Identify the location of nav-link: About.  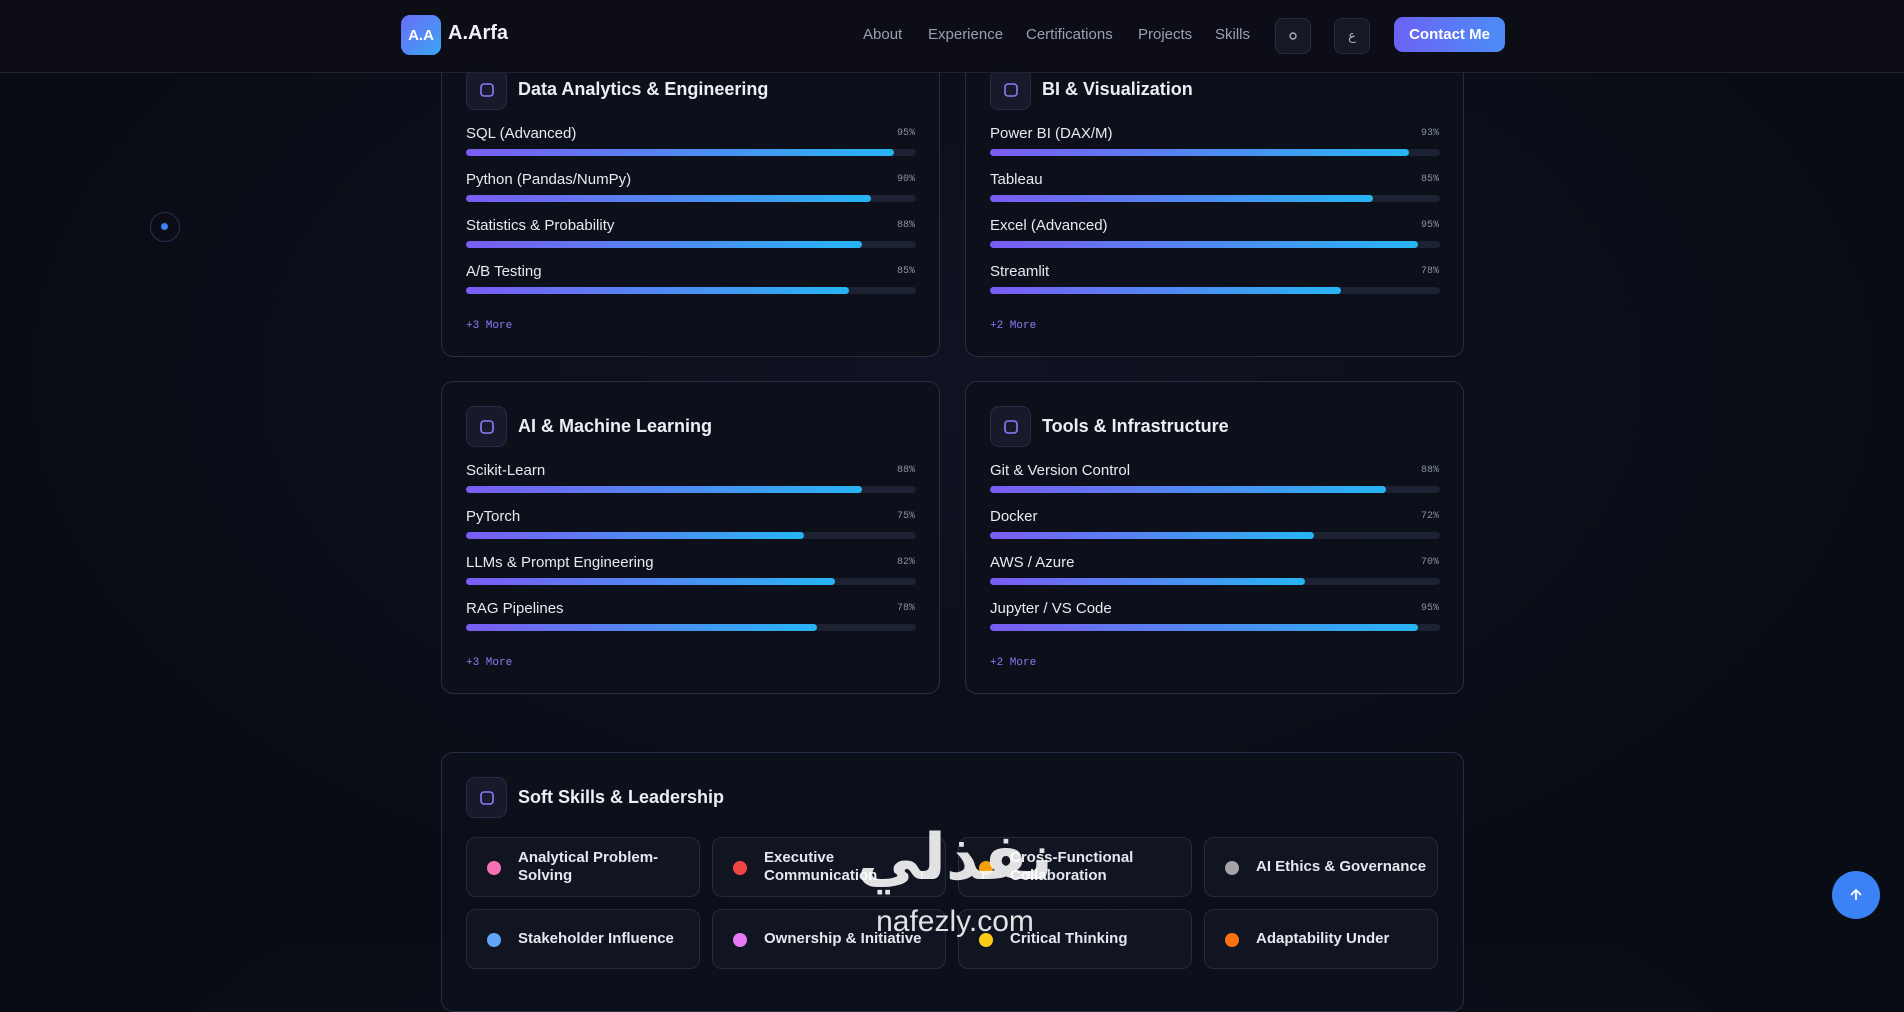
(883, 34).